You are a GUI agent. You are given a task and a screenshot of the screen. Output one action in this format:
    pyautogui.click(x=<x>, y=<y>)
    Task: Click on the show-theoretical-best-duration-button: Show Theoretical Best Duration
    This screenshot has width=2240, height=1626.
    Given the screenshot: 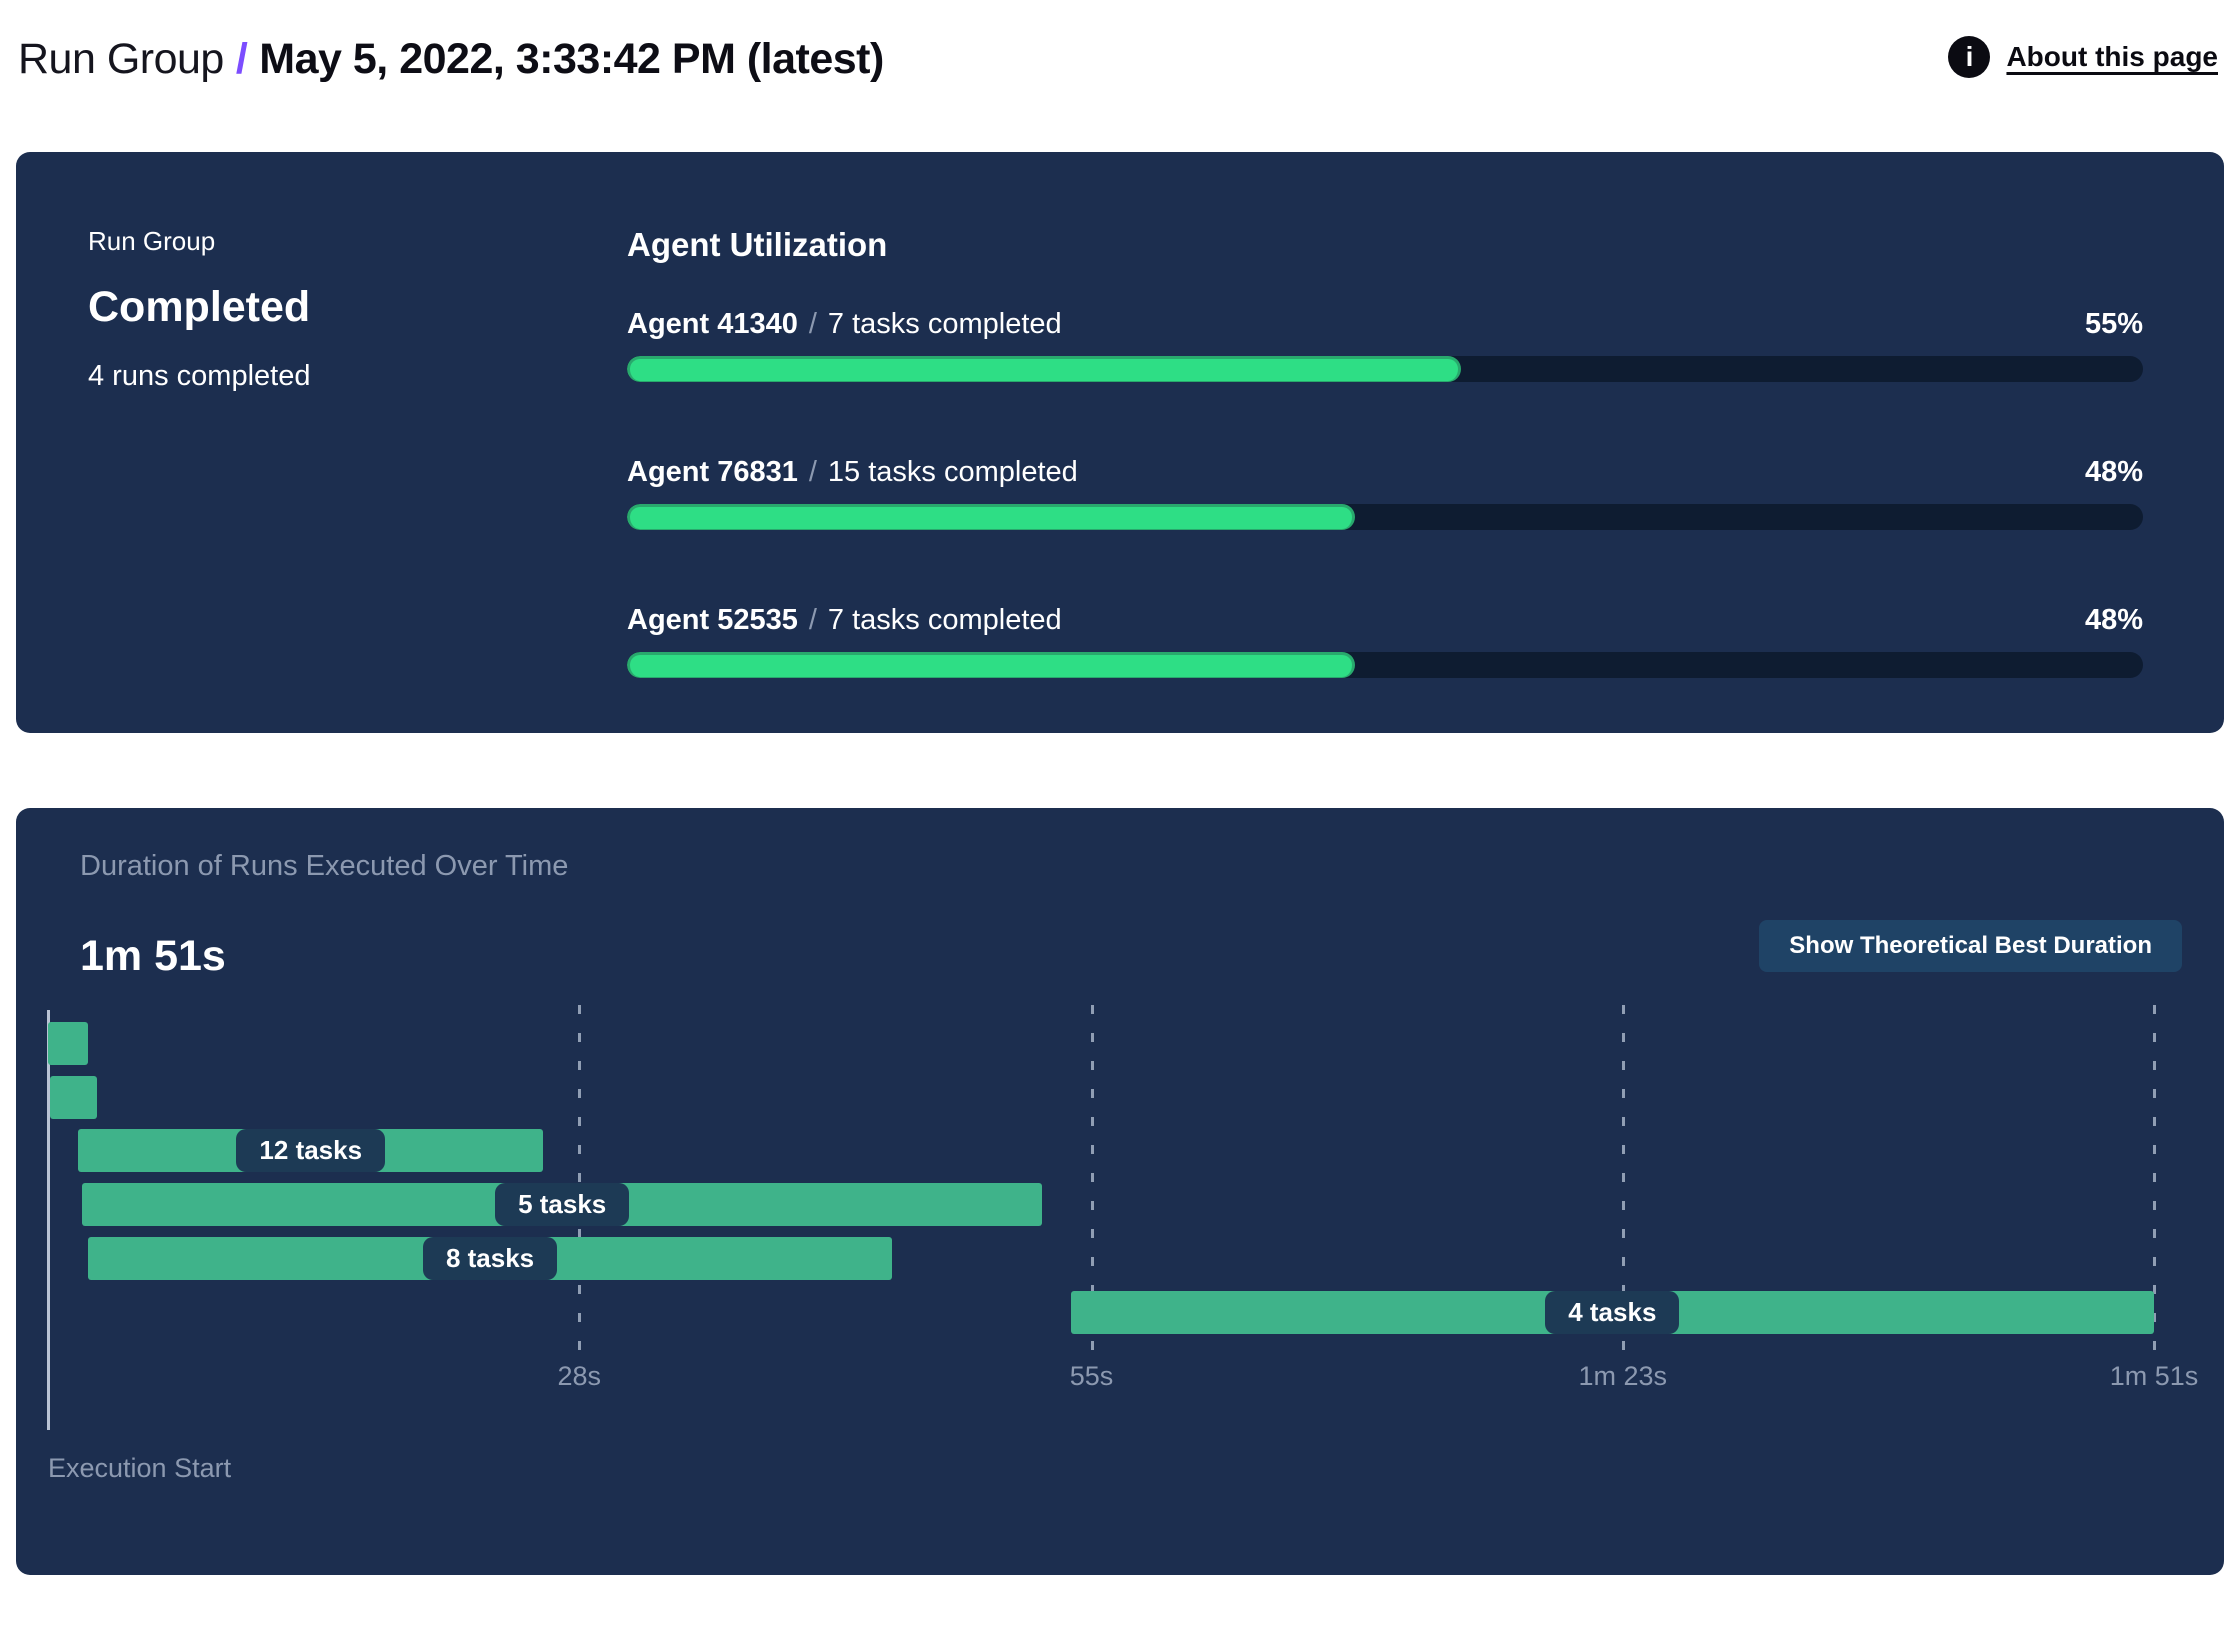 What is the action you would take?
    pyautogui.click(x=1970, y=946)
    